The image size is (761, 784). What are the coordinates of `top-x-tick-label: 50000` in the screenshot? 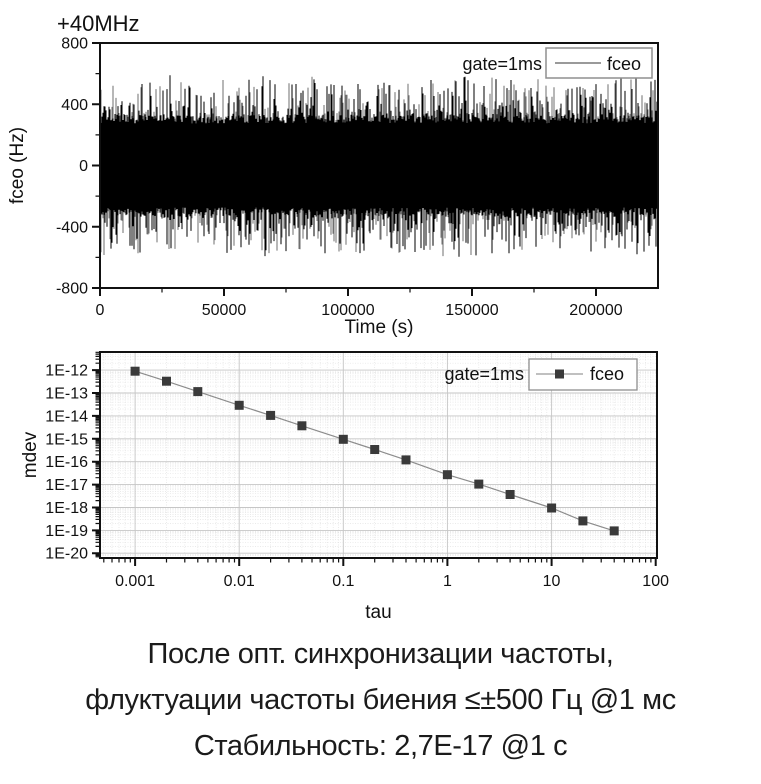 It's located at (224, 310).